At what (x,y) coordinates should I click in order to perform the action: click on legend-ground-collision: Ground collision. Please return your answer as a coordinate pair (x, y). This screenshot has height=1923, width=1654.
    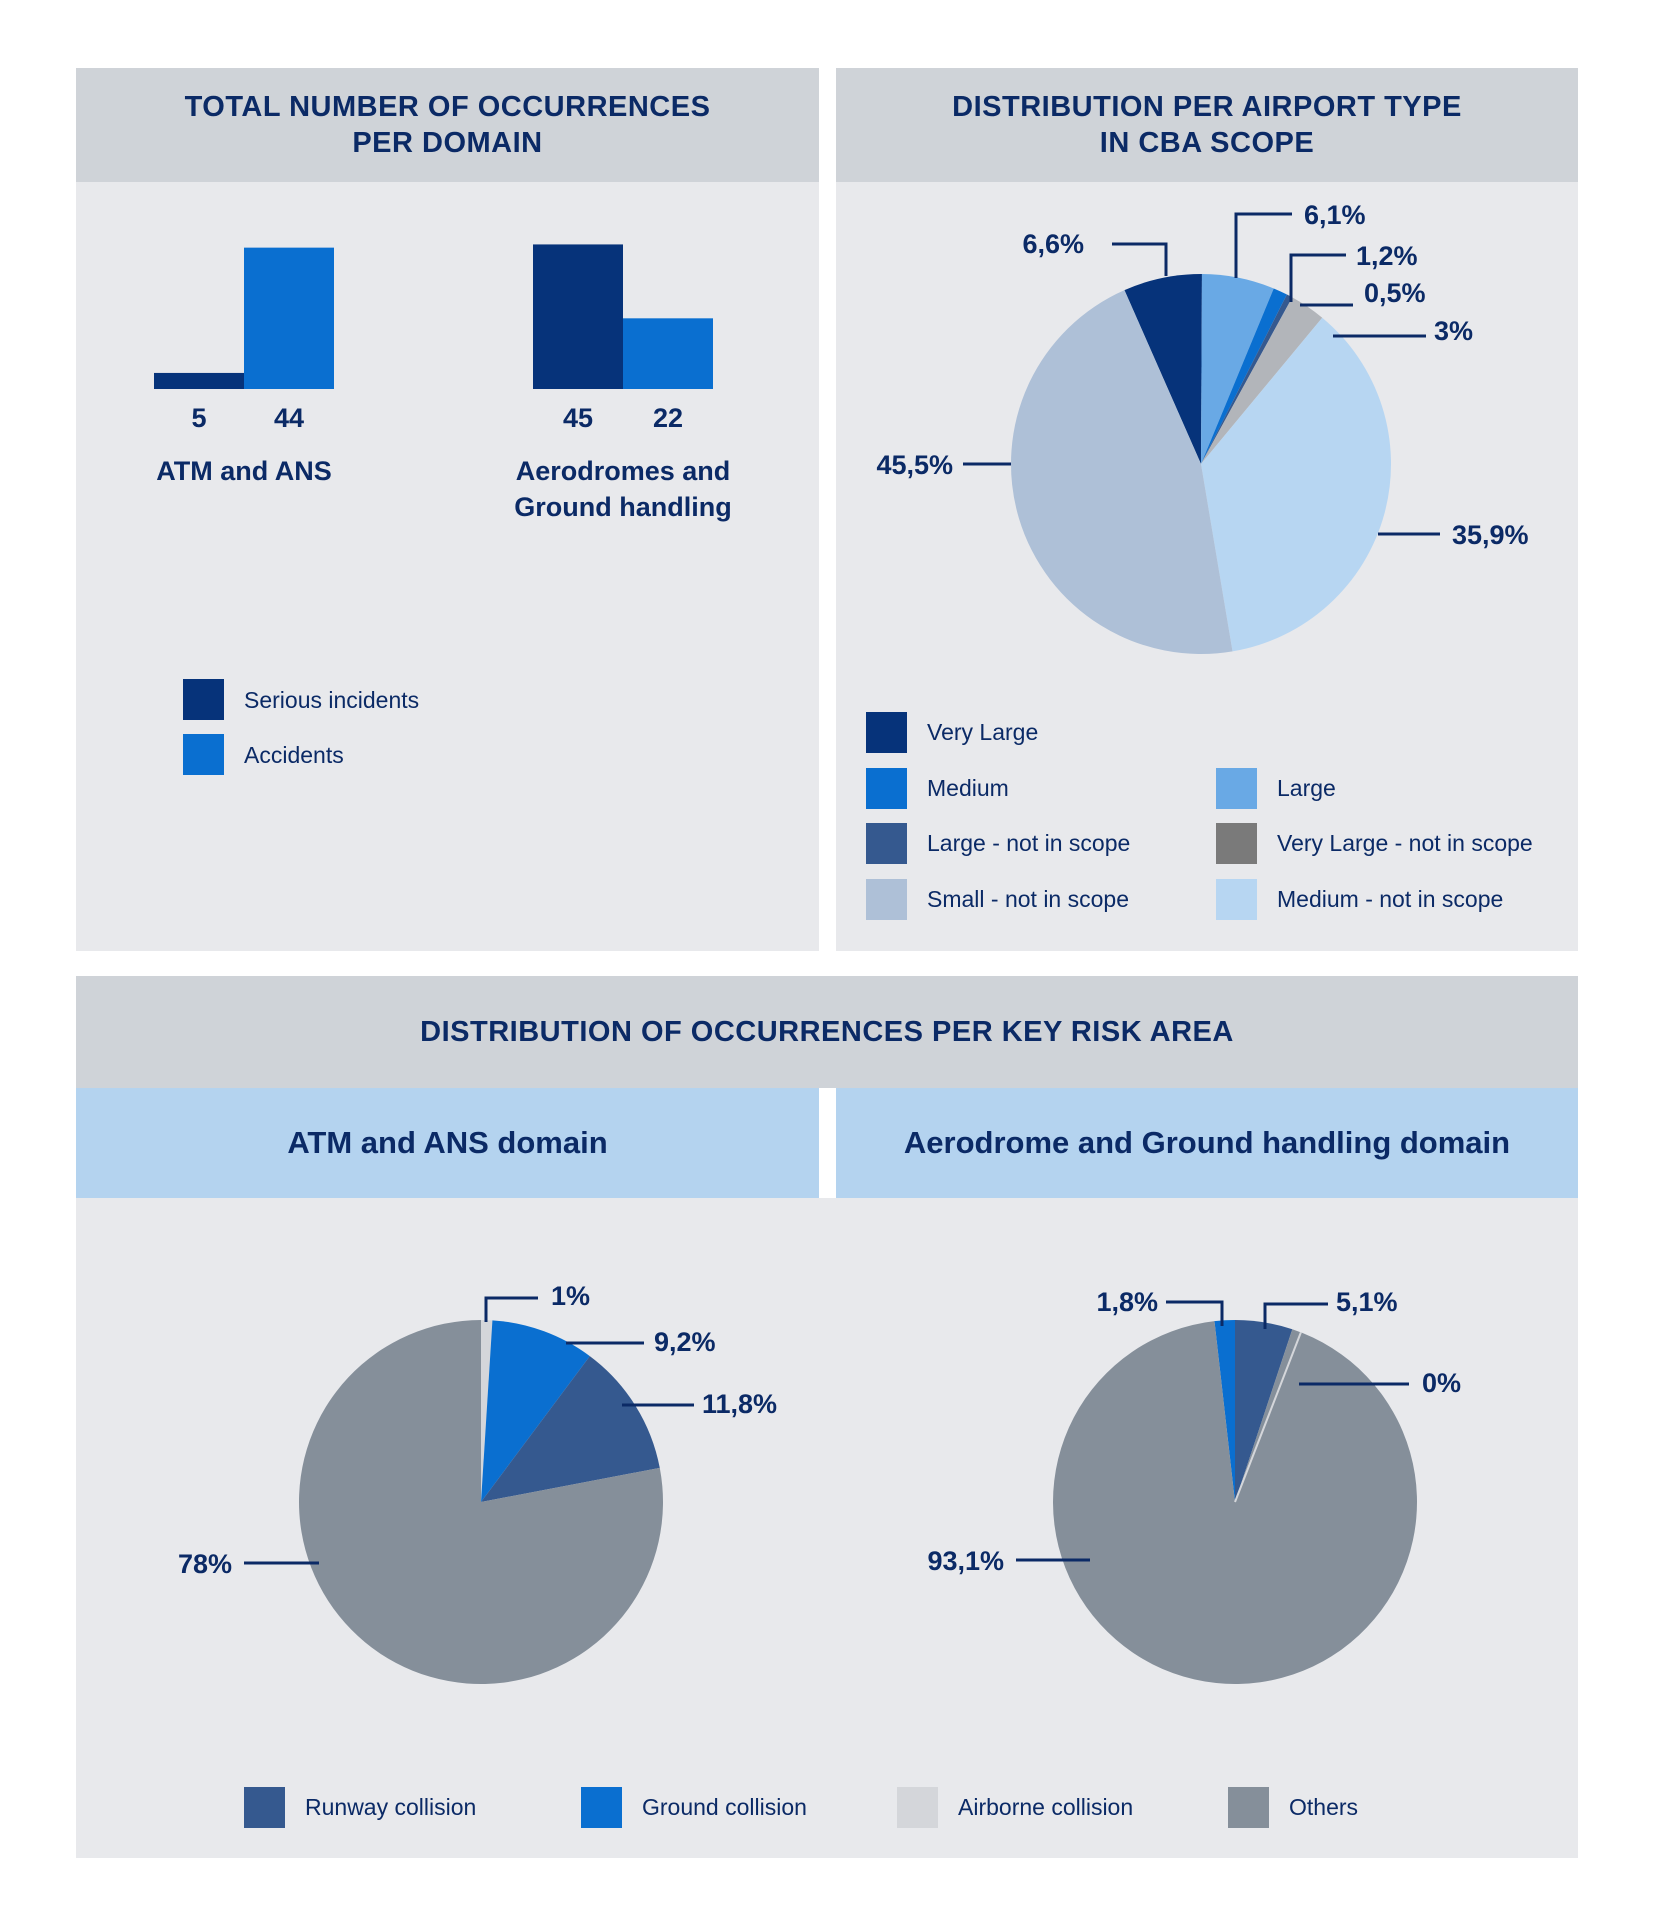
    Looking at the image, I should click on (694, 1807).